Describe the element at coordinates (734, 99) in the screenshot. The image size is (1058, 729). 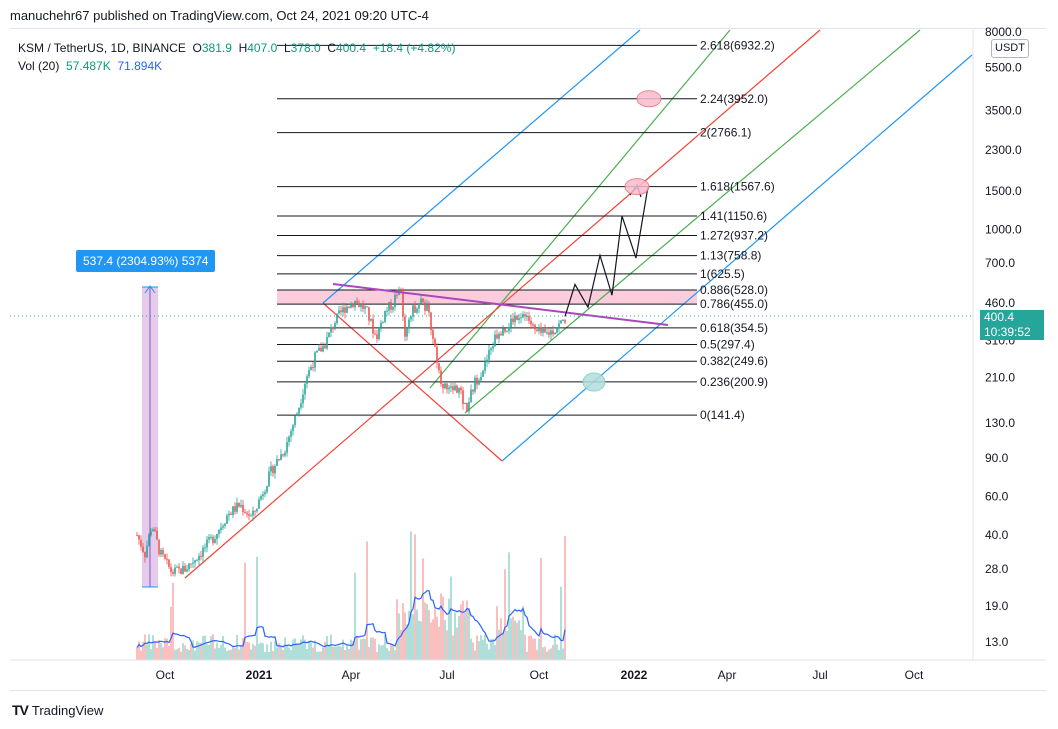
I see `fib-label: 2.24(3952.0)` at that location.